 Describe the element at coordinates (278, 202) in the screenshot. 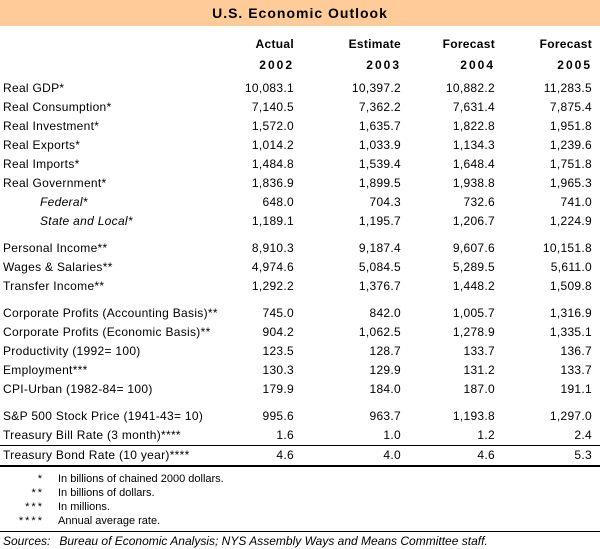

I see `cell-value: 648.0` at that location.